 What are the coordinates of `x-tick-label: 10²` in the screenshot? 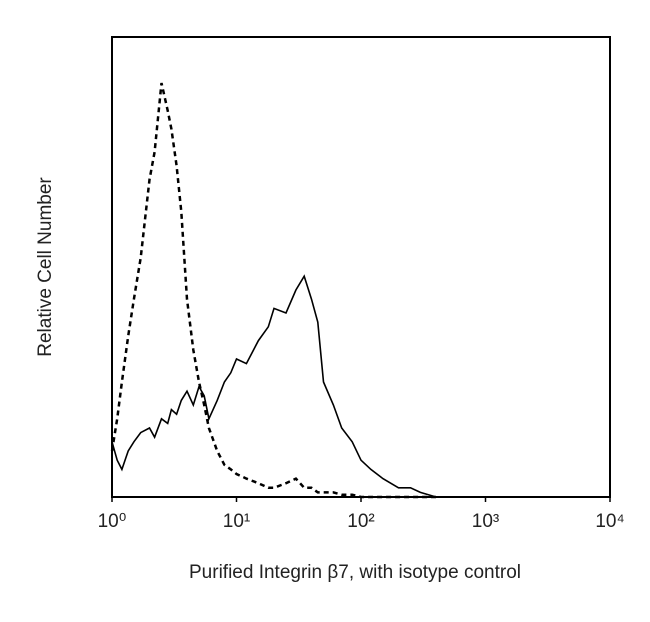 It's located at (360, 521).